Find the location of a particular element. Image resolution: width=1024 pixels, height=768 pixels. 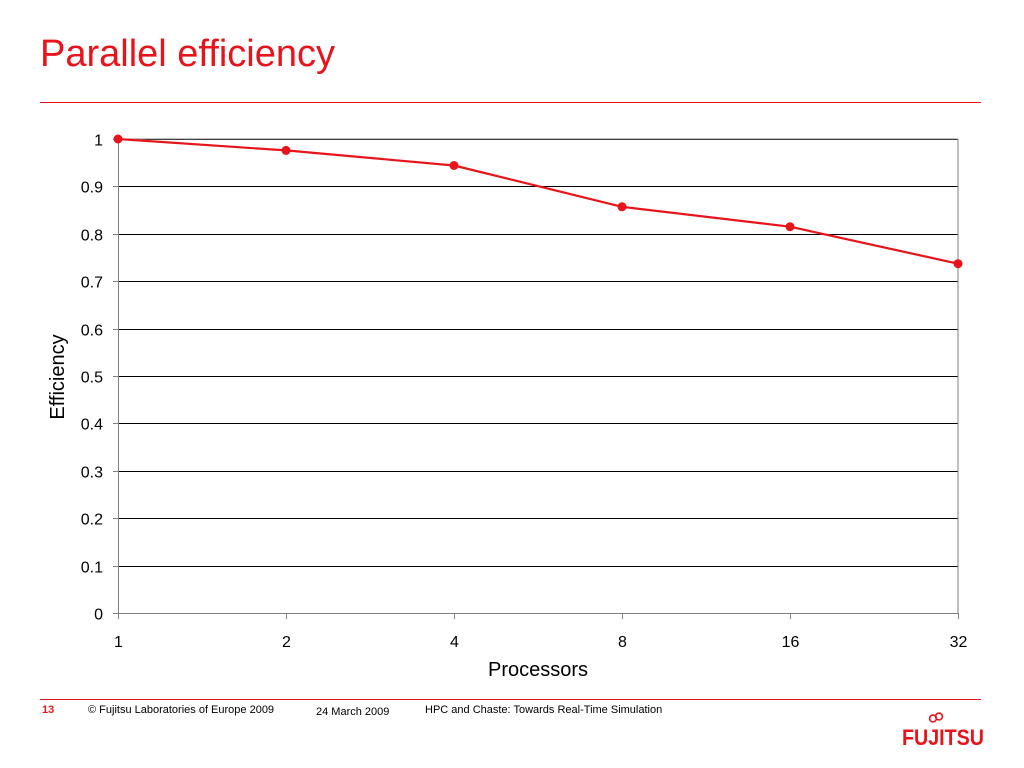

y-tick-labels: 0 0.1 0.2 0.3 0.4 0.5 0.6 0.7 0.8 0.9 1 is located at coordinates (92, 378).